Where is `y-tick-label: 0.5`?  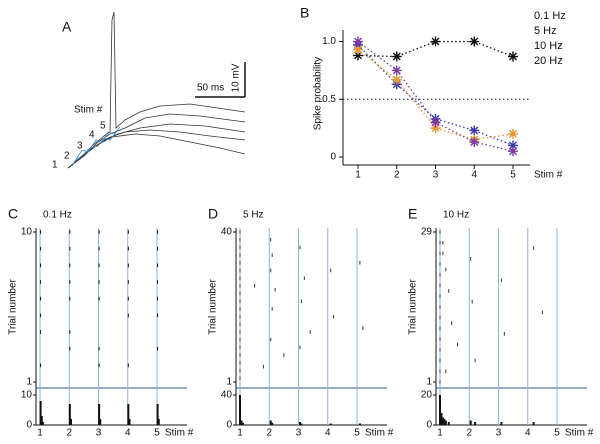 y-tick-label: 0.5 is located at coordinates (329, 99).